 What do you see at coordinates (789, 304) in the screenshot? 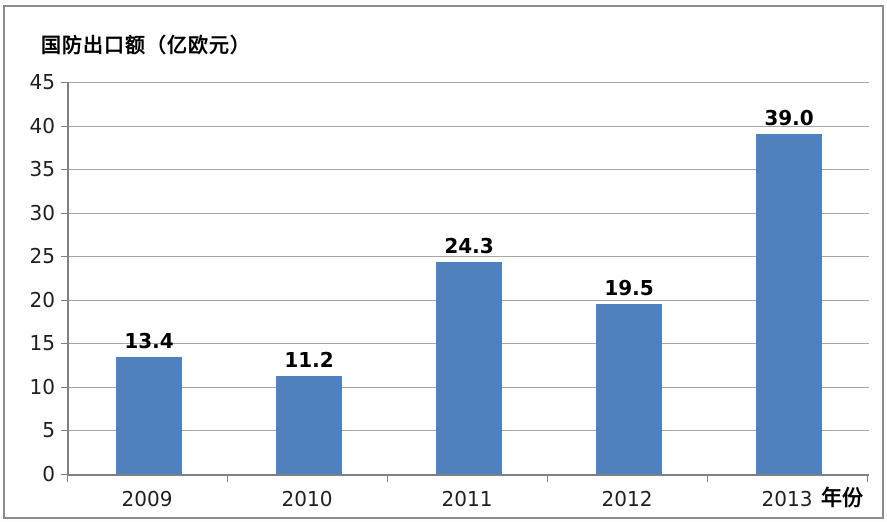
I see `bar-2013` at bounding box center [789, 304].